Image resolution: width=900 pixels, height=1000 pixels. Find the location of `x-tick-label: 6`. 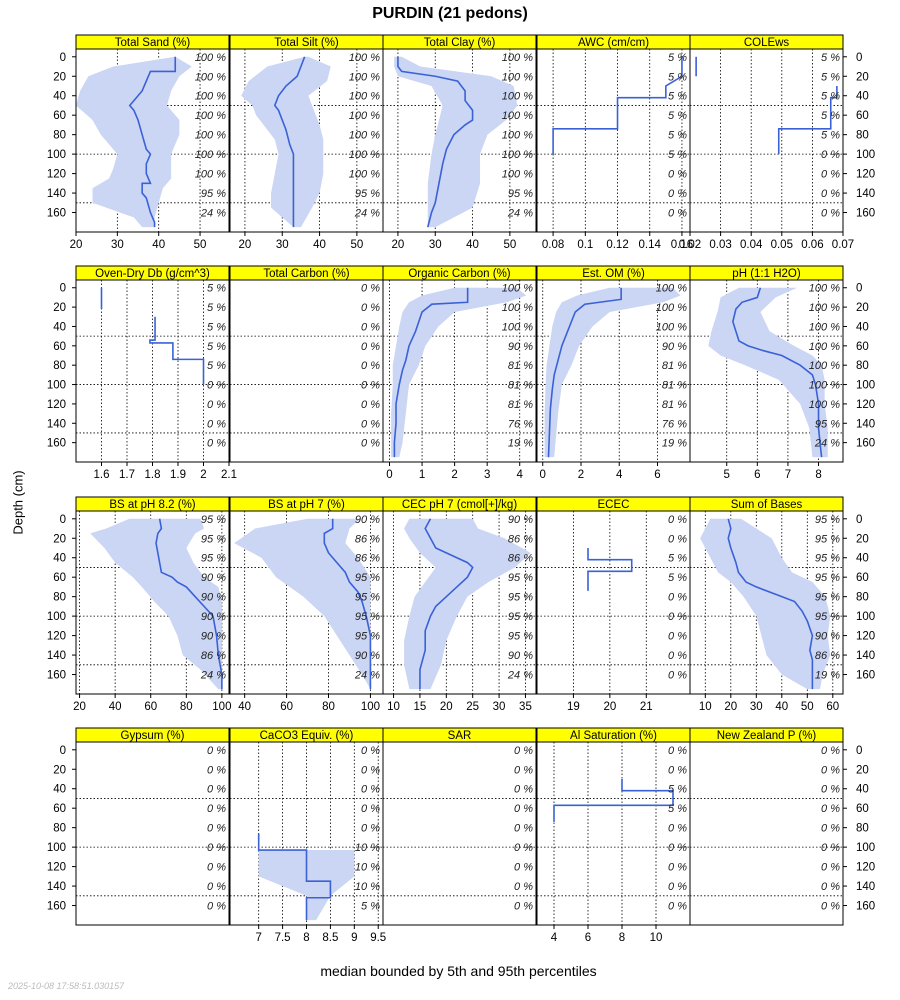

x-tick-label: 6 is located at coordinates (588, 938).